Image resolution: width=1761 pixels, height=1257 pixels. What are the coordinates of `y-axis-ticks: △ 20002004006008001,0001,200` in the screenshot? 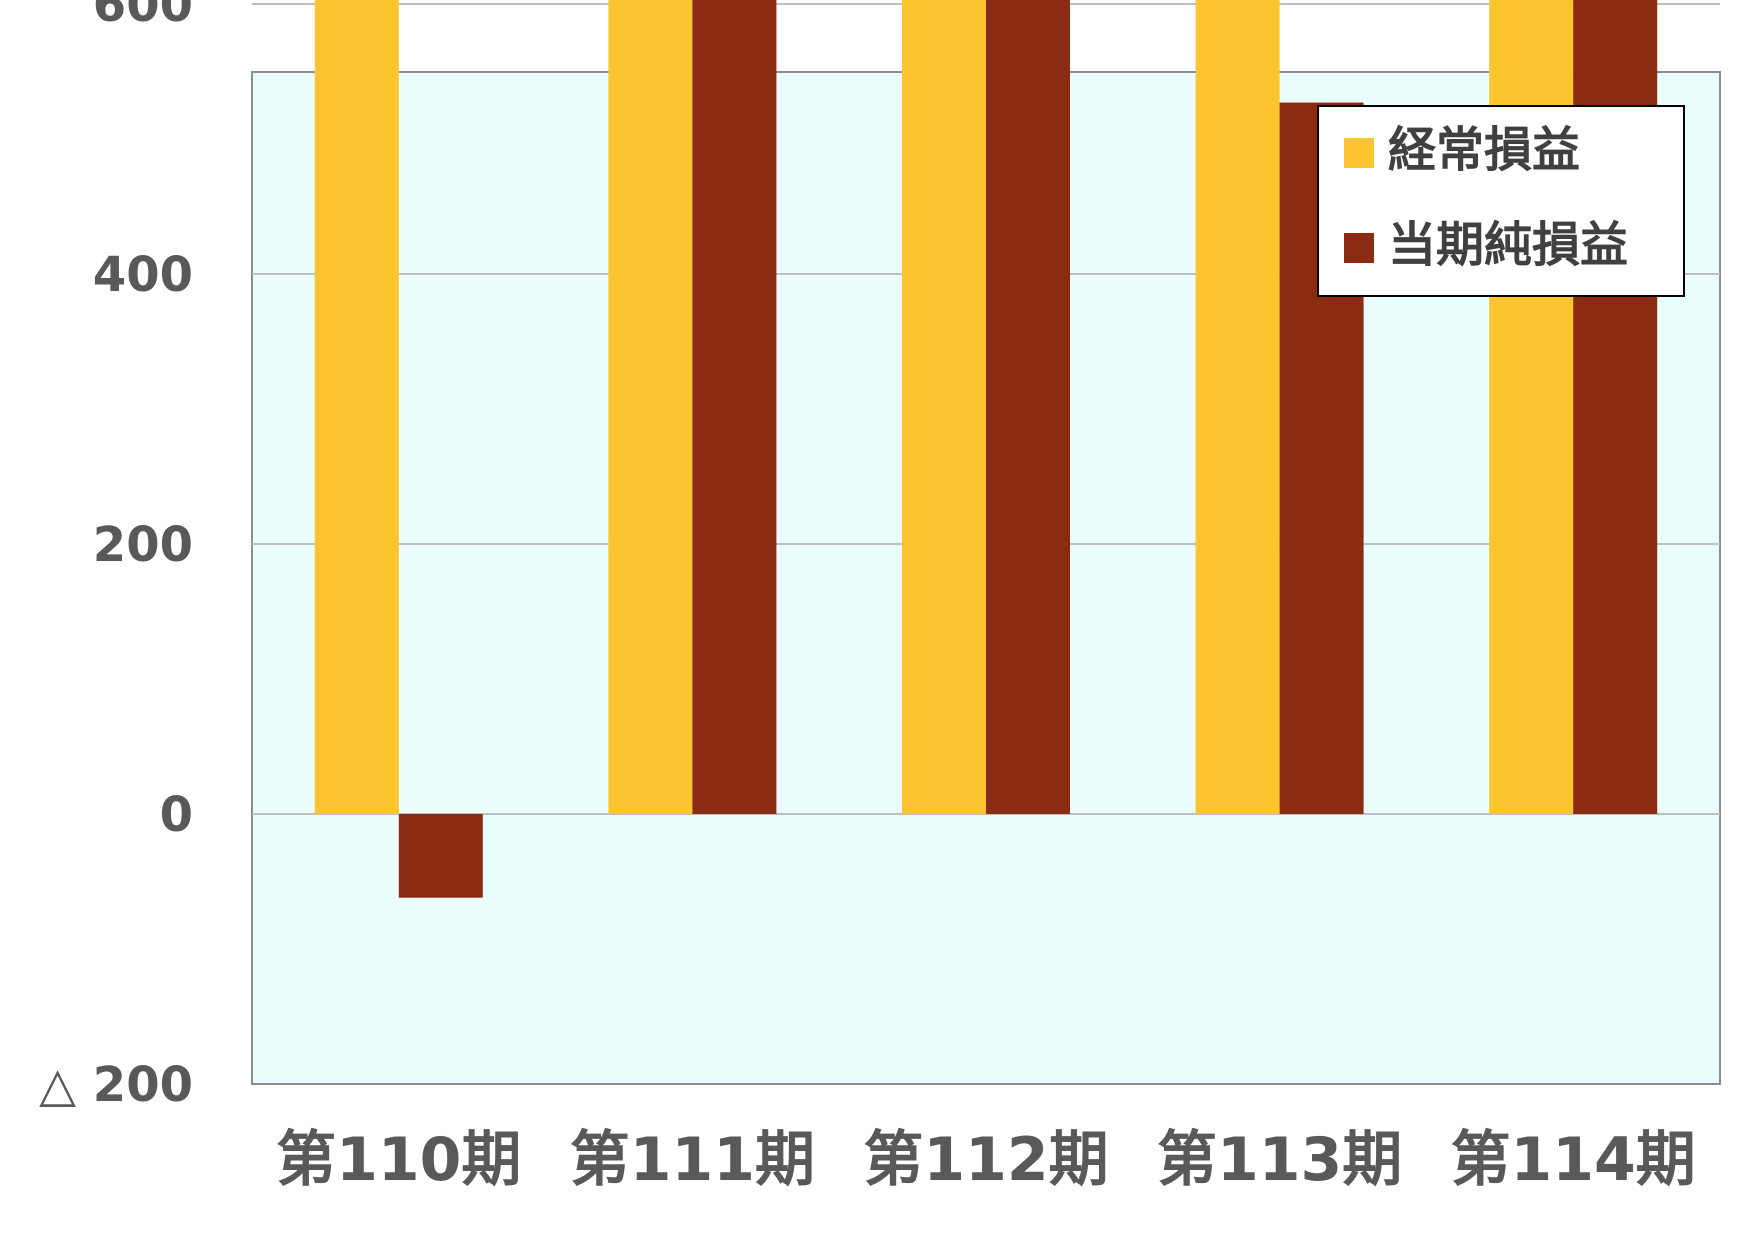 It's located at (116, 556).